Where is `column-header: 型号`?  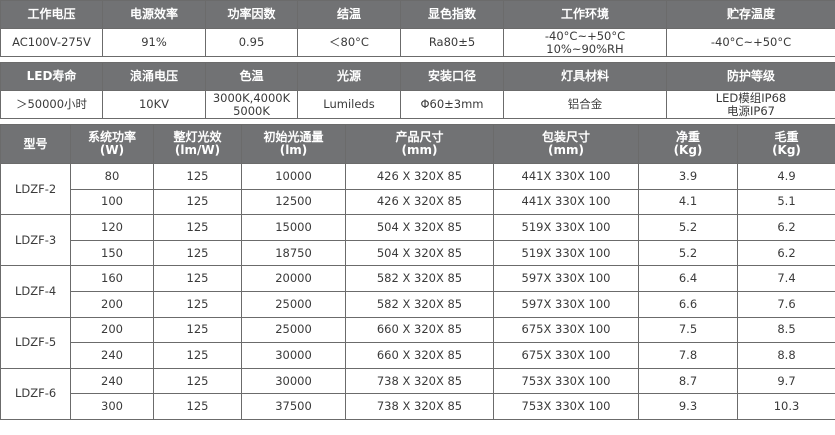 column-header: 型号 is located at coordinates (35, 144).